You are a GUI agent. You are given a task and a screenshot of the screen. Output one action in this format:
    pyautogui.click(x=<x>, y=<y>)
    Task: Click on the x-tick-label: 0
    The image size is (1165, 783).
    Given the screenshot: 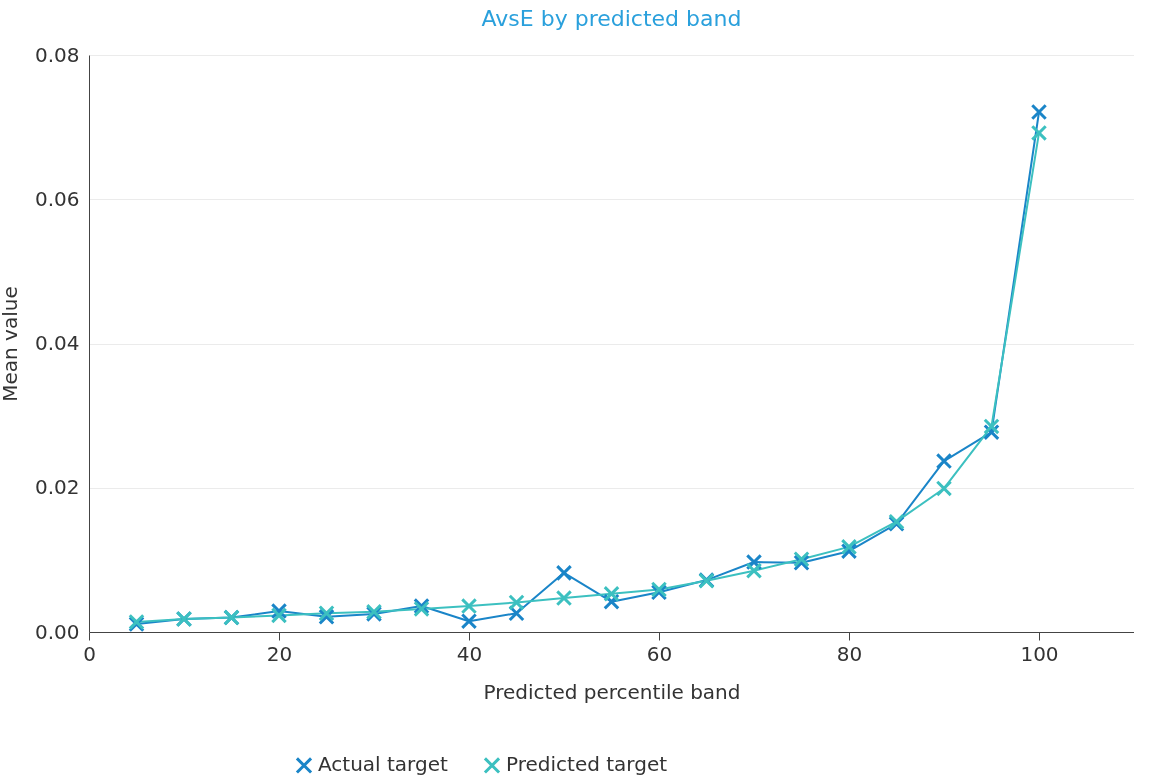 What is the action you would take?
    pyautogui.click(x=89, y=653)
    